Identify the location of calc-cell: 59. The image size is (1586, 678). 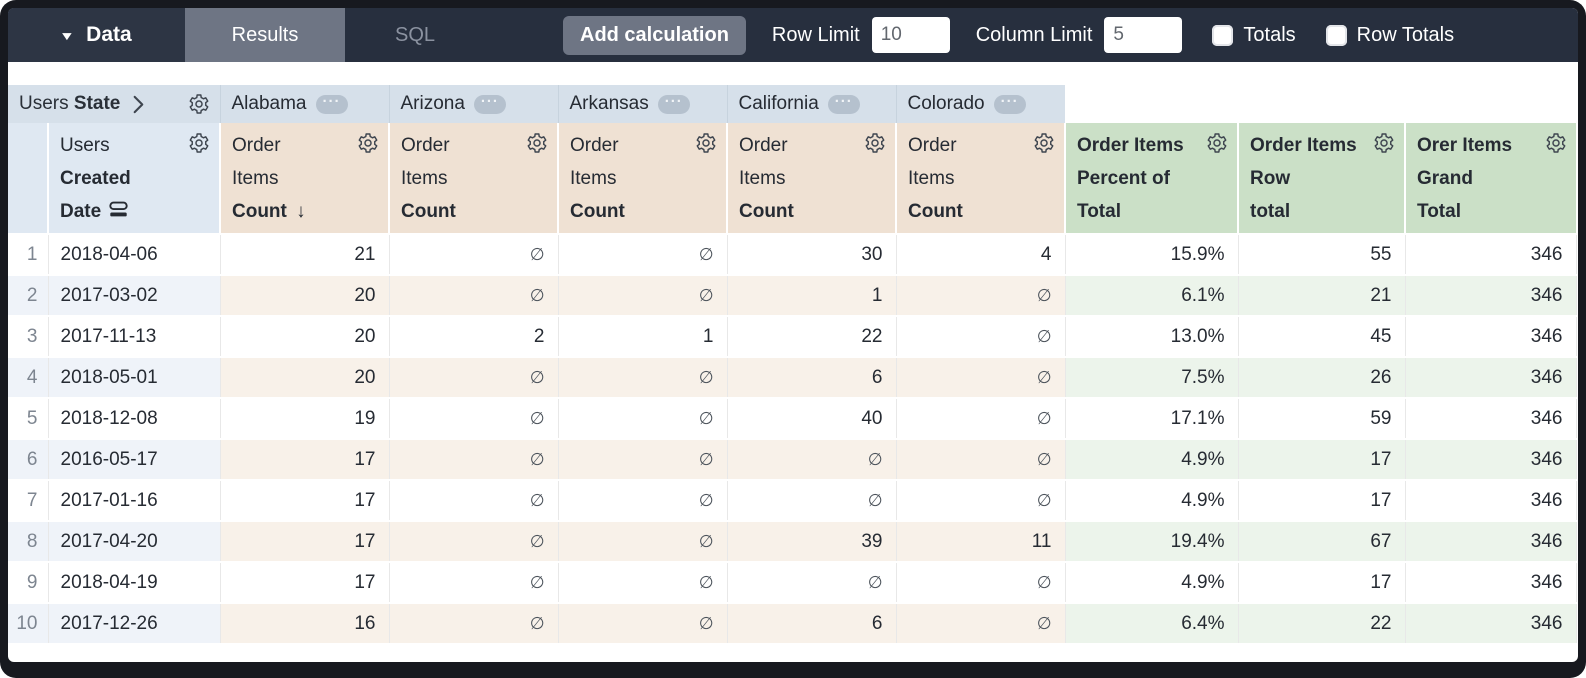
(1322, 419).